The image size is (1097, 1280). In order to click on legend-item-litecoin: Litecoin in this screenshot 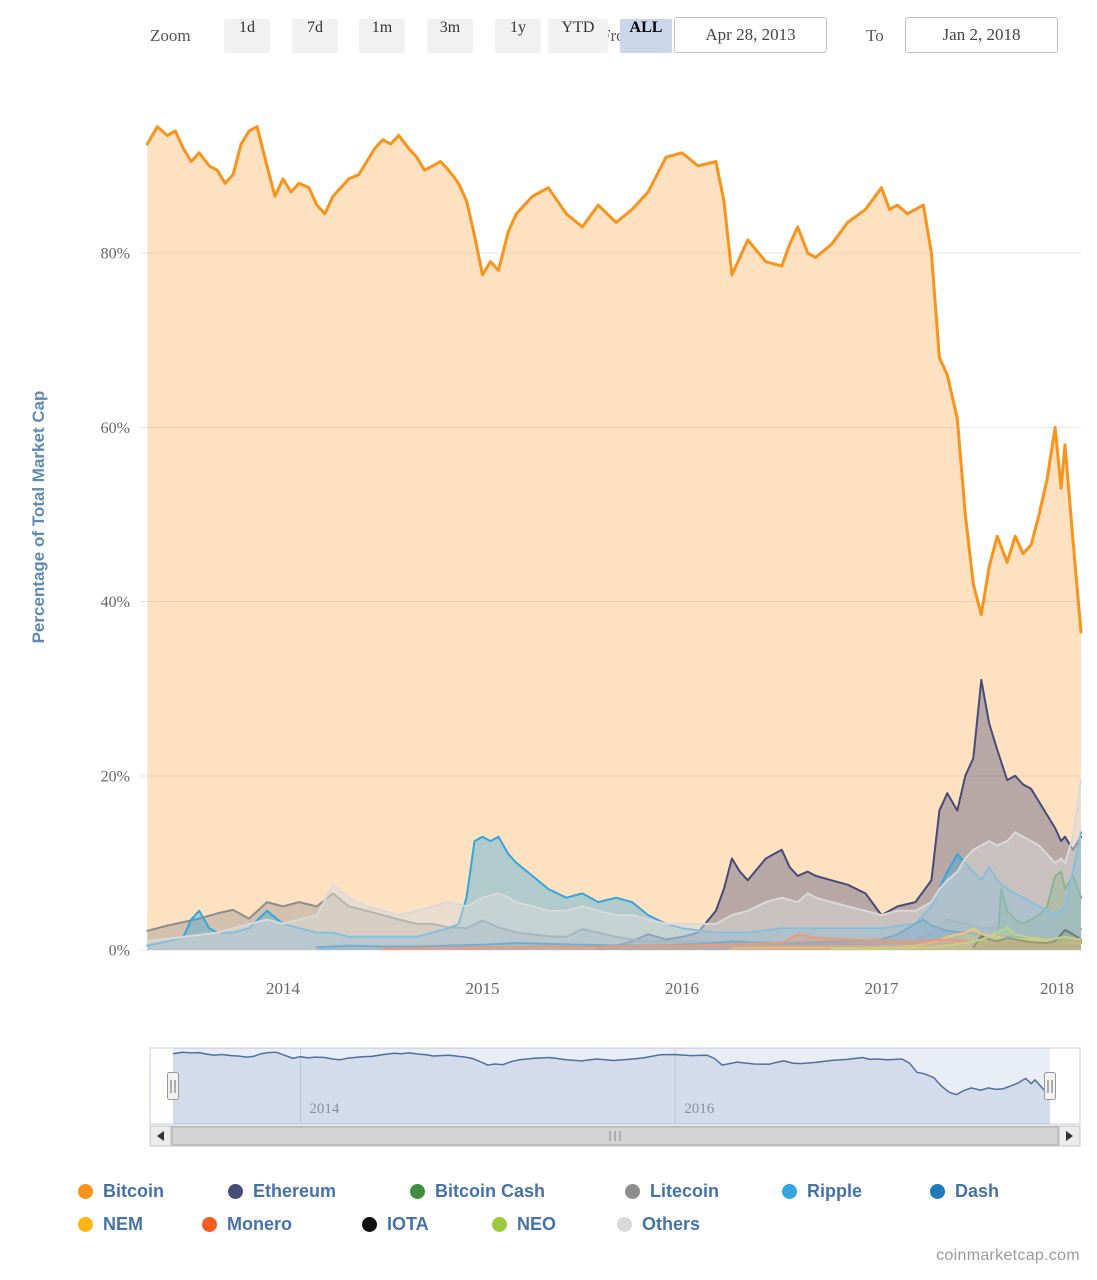, I will do `click(672, 1191)`.